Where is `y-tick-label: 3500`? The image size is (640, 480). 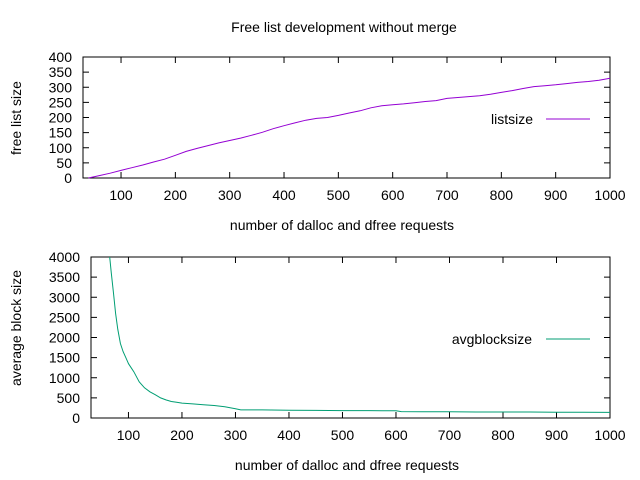 y-tick-label: 3500 is located at coordinates (64, 277).